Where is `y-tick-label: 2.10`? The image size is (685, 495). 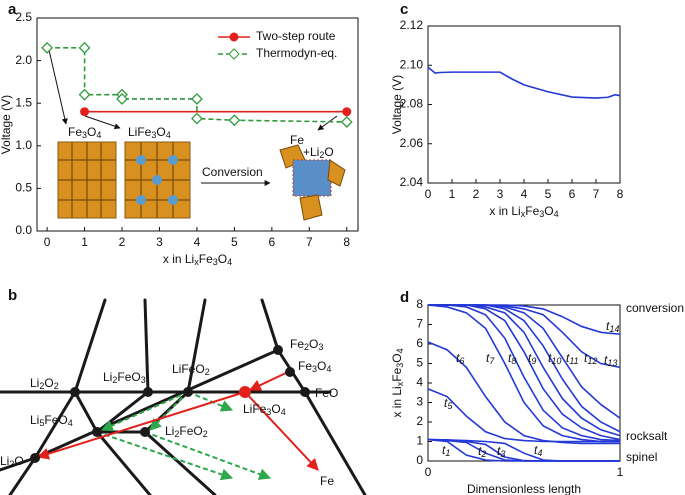
y-tick-label: 2.10 is located at coordinates (412, 64).